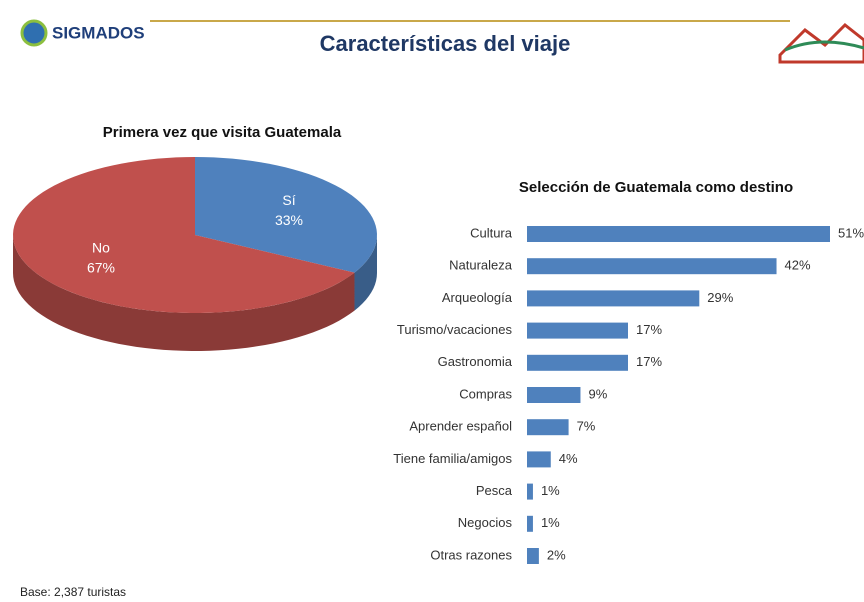  I want to click on bar-value-label: 29%, so click(720, 297).